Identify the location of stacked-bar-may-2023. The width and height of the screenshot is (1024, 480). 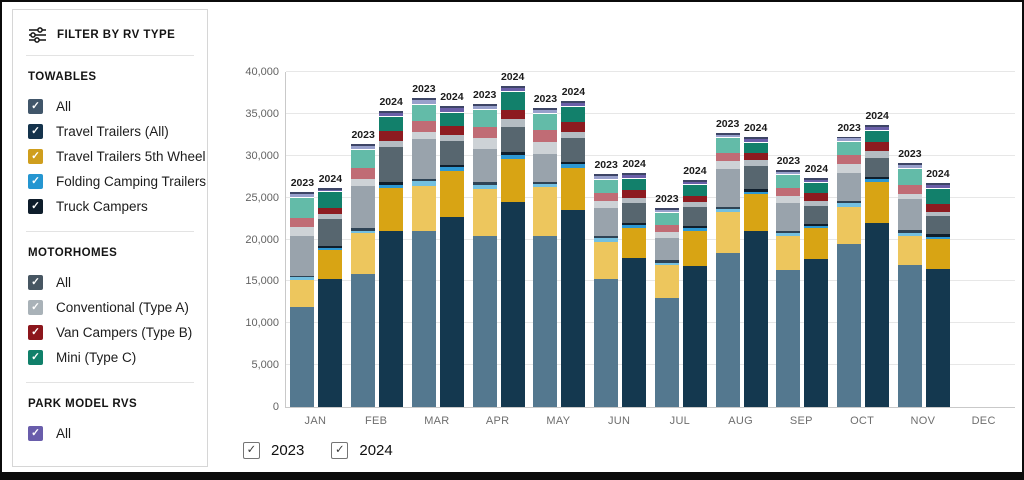
(545, 257).